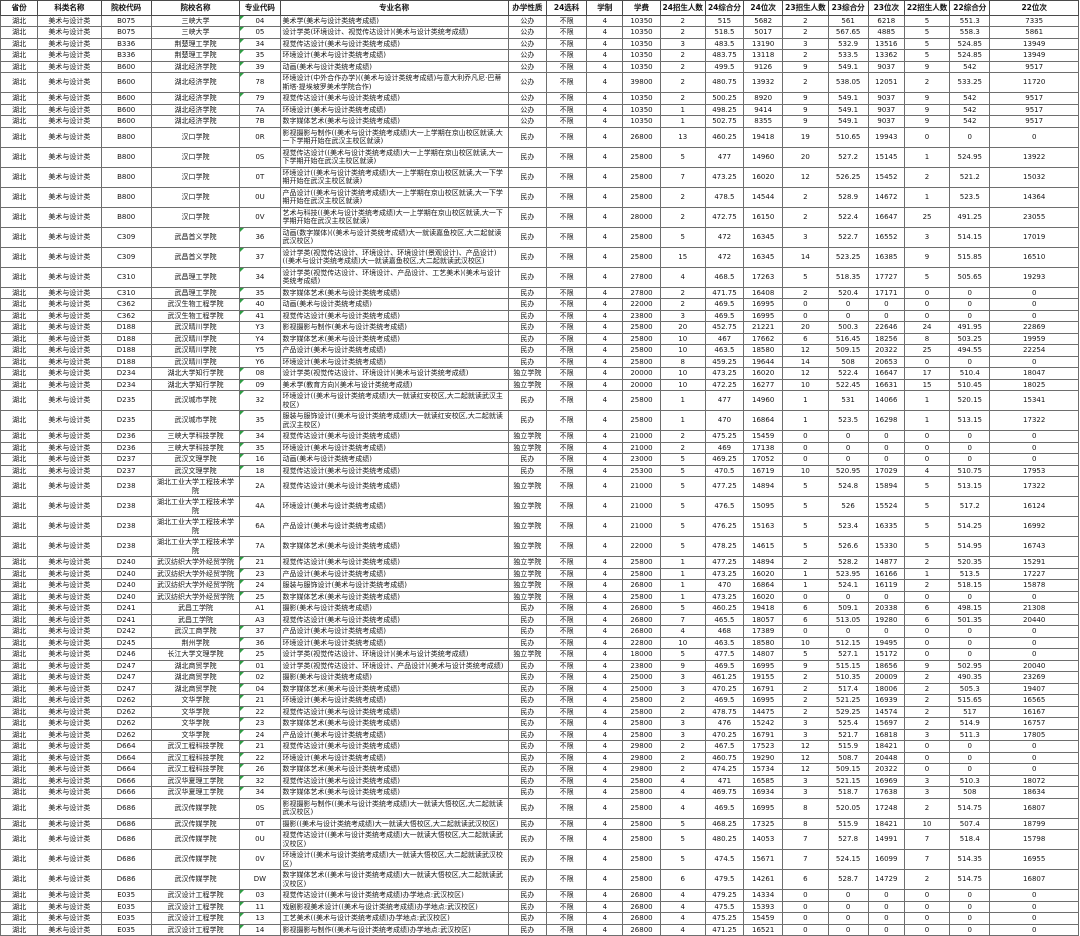  Describe the element at coordinates (886, 8) in the screenshot. I see `column-header: 23位次` at that location.